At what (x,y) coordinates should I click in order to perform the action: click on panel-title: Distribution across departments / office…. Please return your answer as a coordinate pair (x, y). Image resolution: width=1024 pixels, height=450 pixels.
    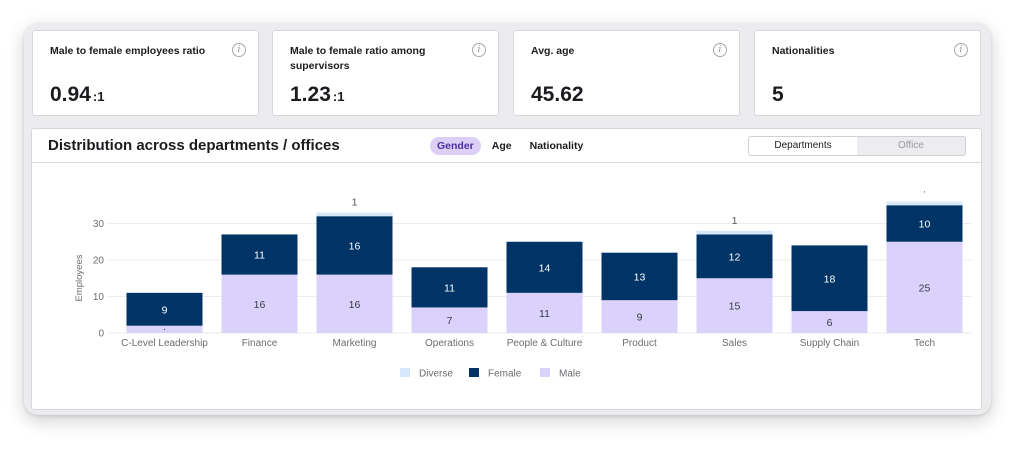
    Looking at the image, I should click on (194, 145).